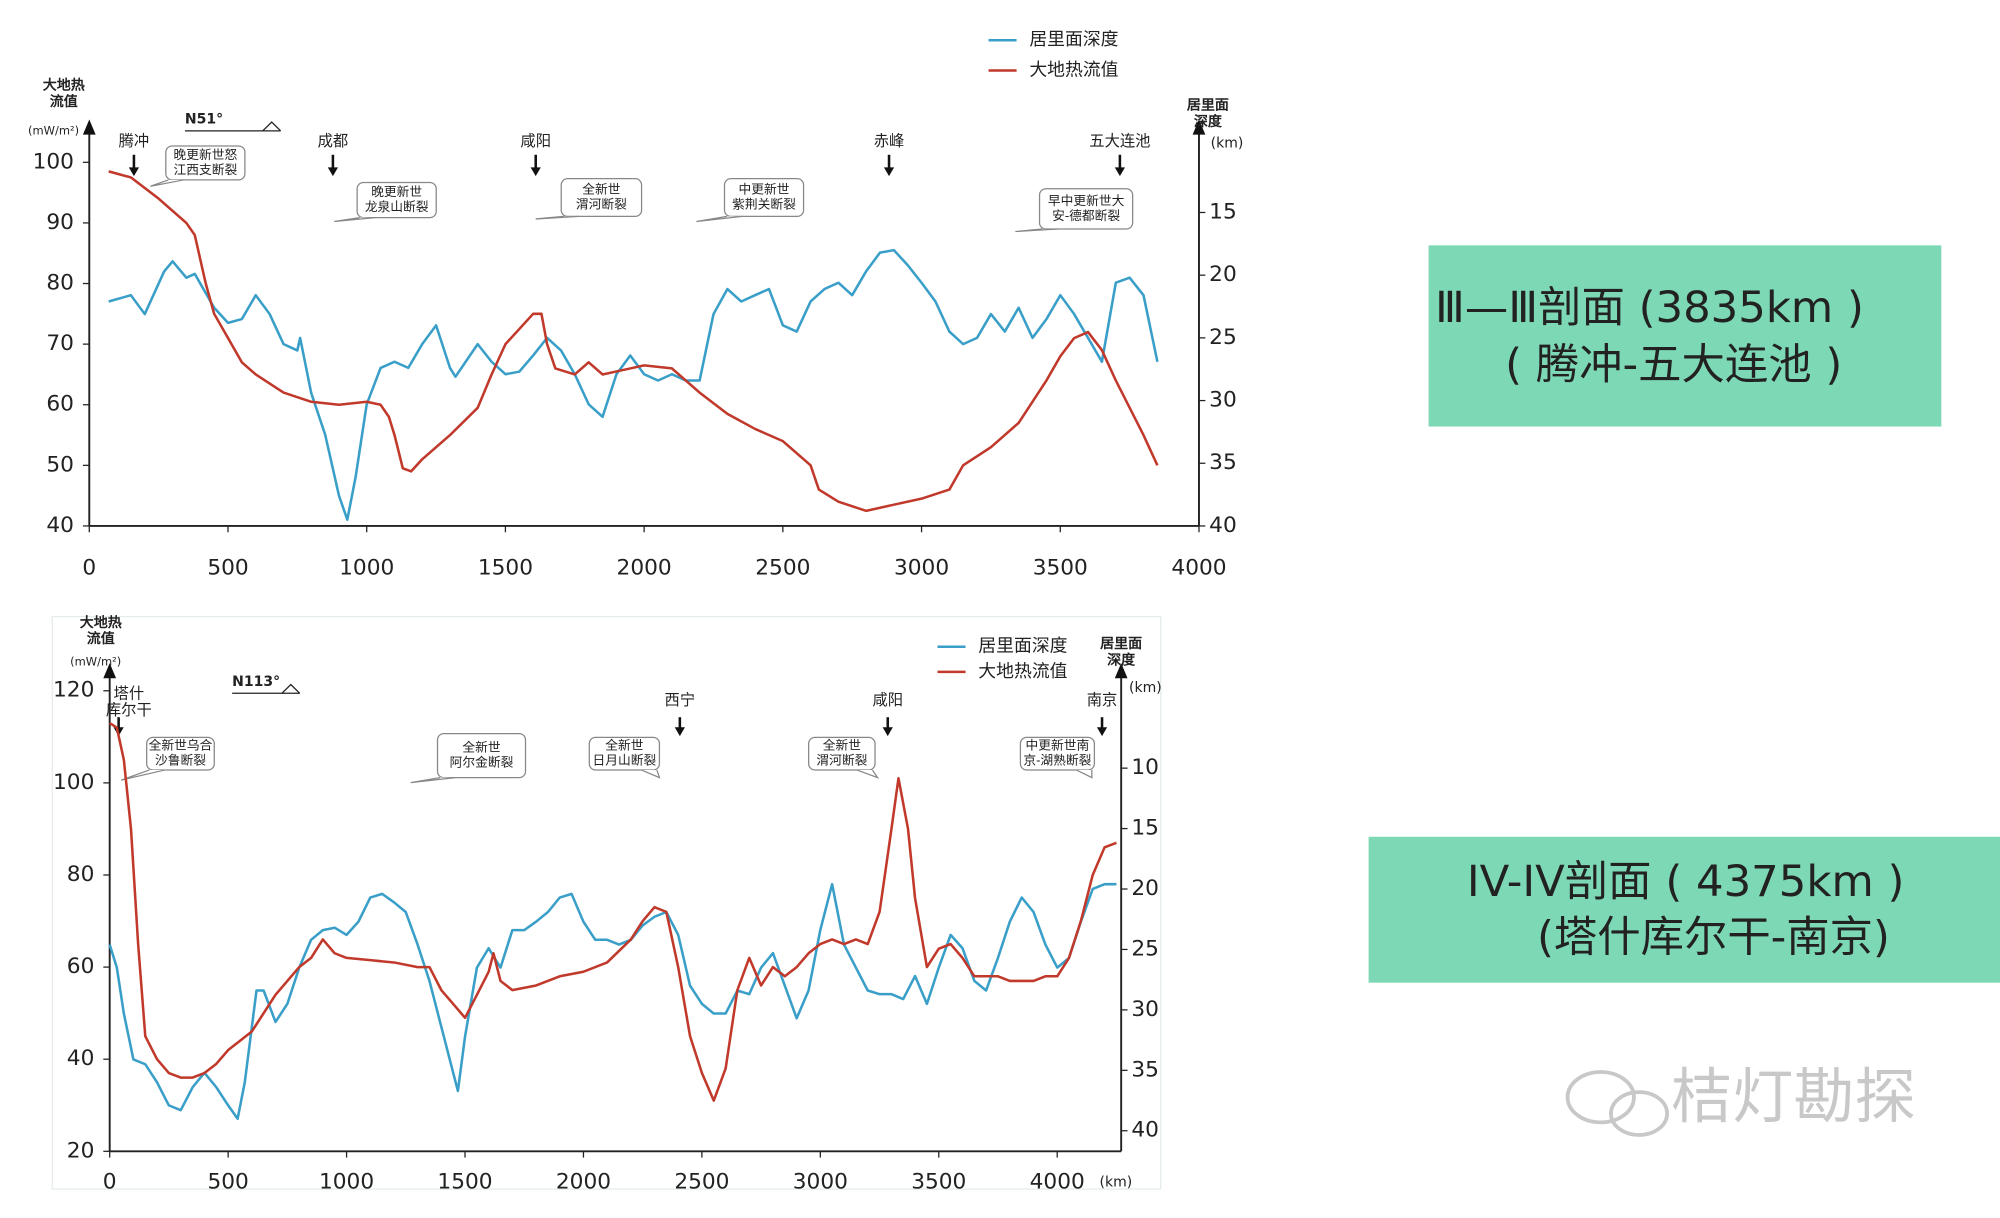  What do you see at coordinates (134, 141) in the screenshot?
I see `city-label: 腾冲` at bounding box center [134, 141].